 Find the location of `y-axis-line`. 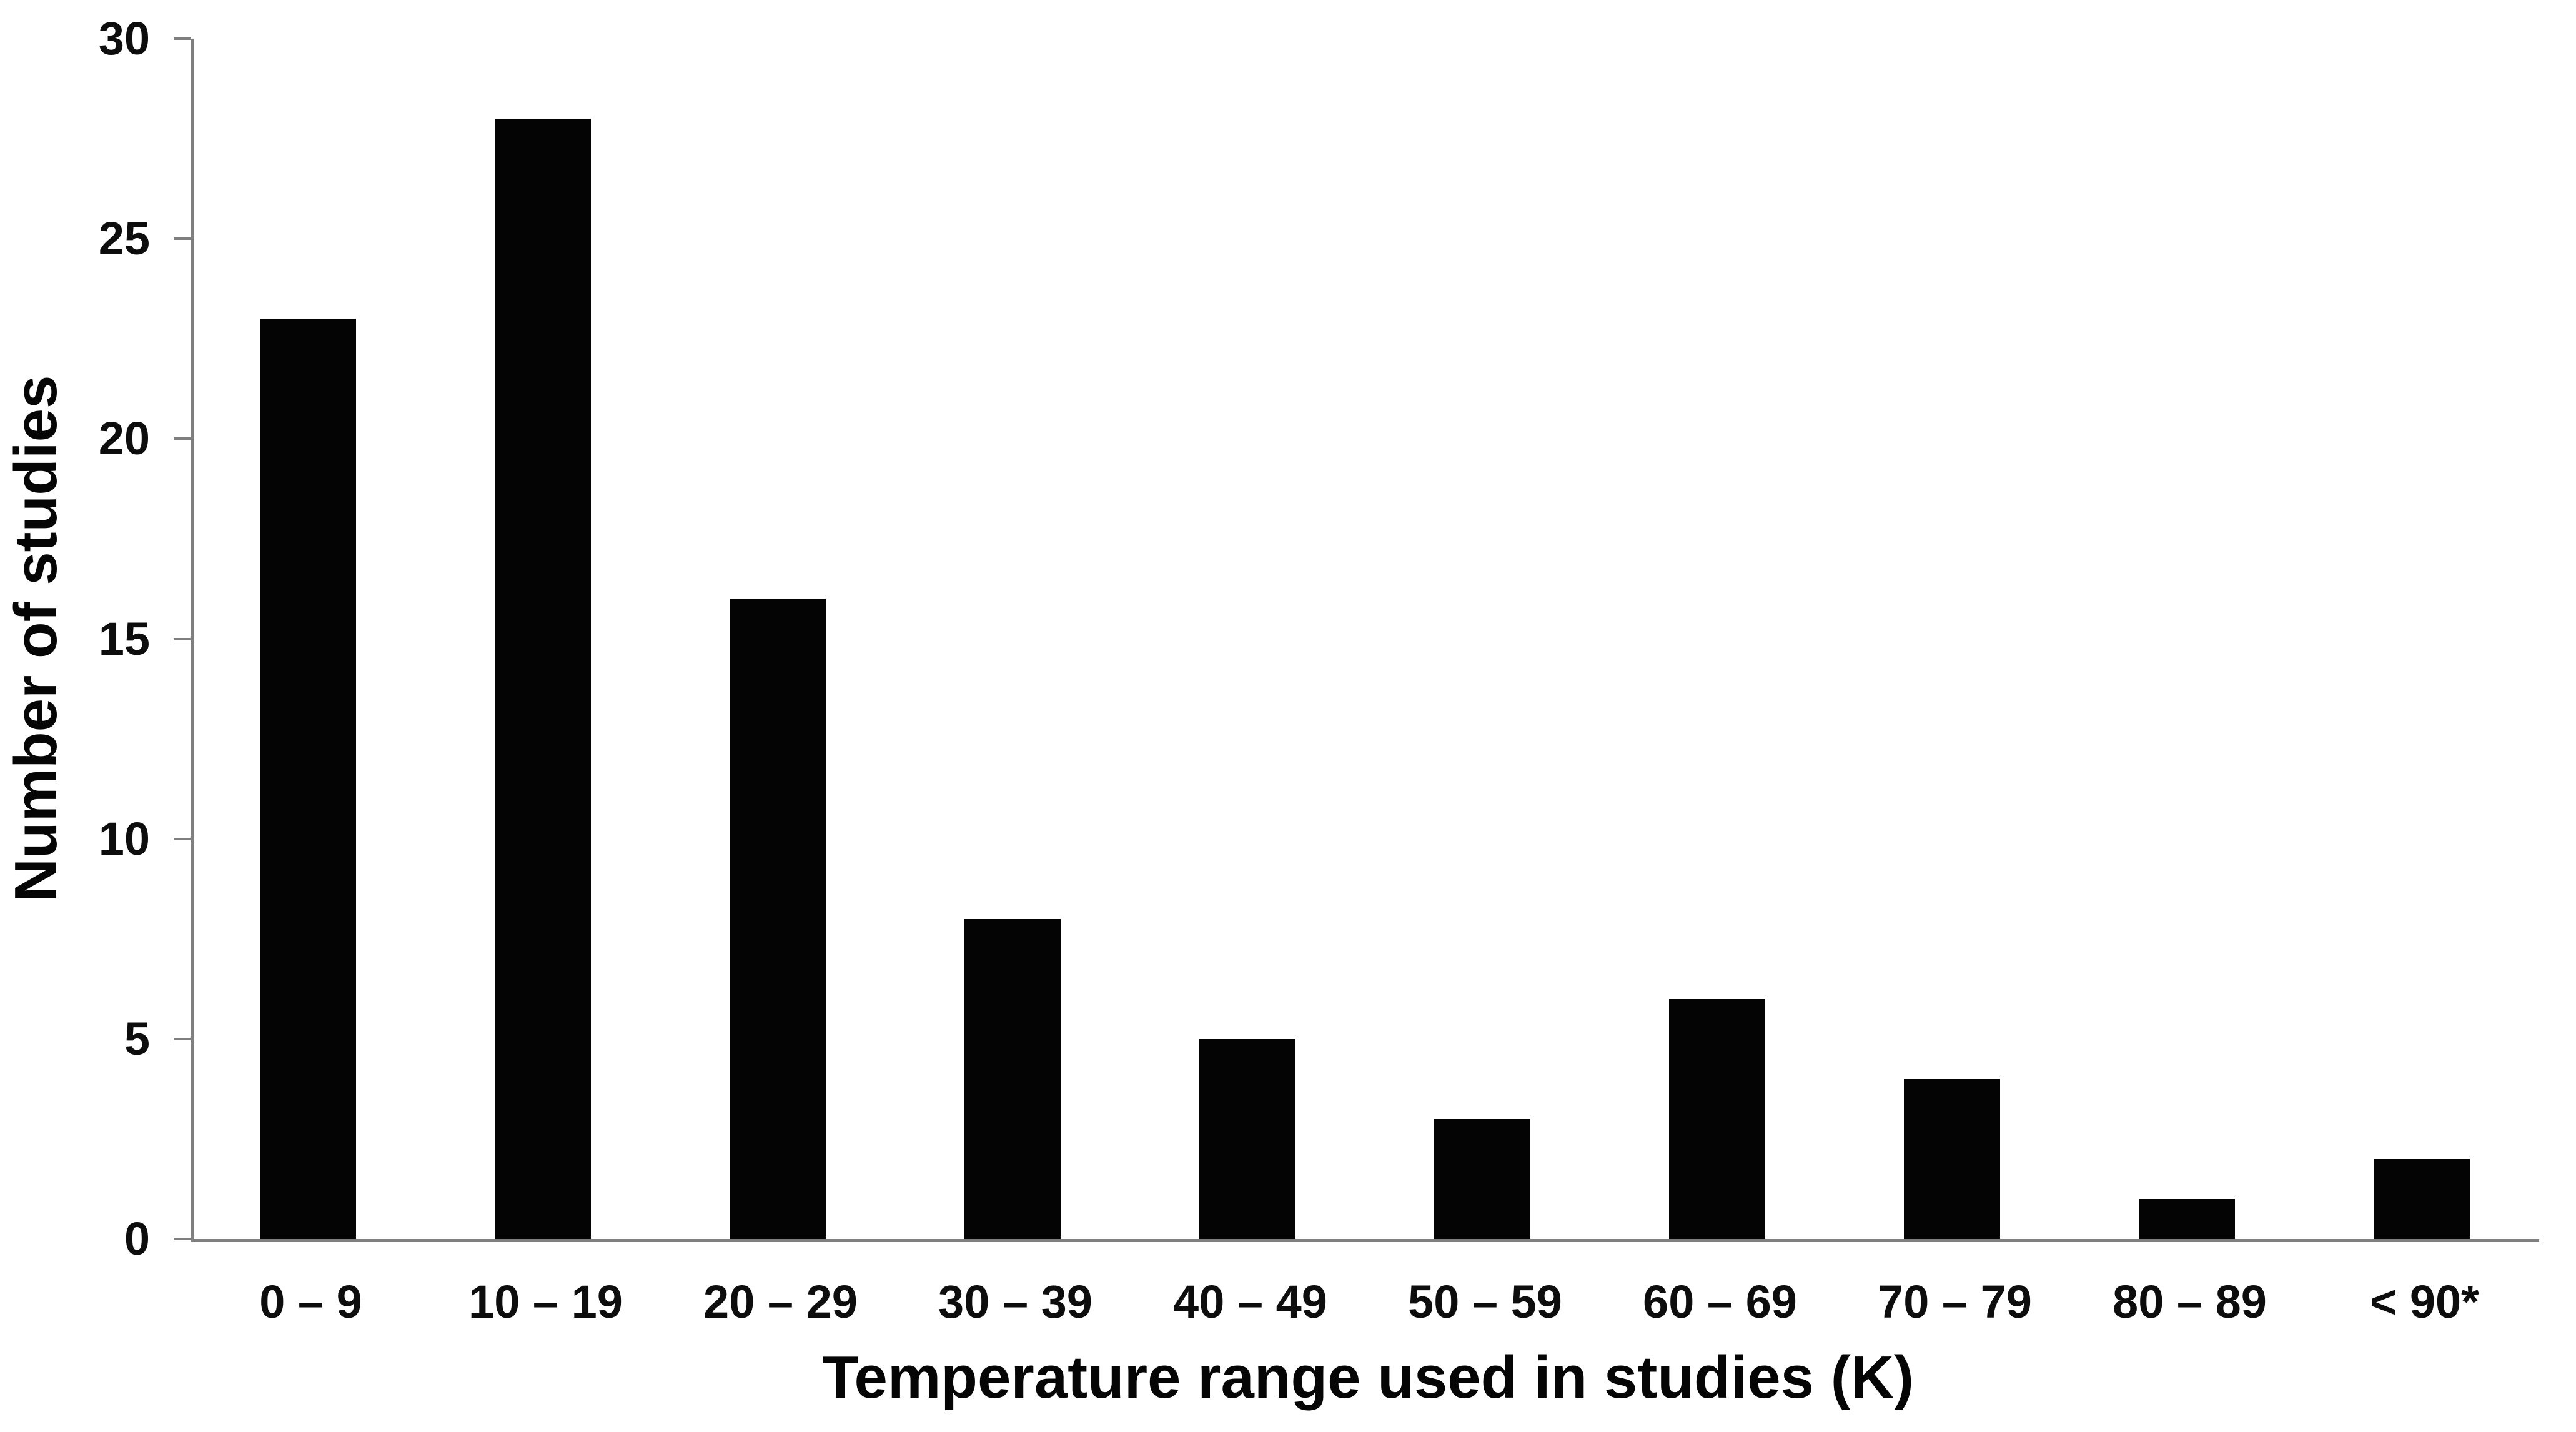

y-axis-line is located at coordinates (192, 639).